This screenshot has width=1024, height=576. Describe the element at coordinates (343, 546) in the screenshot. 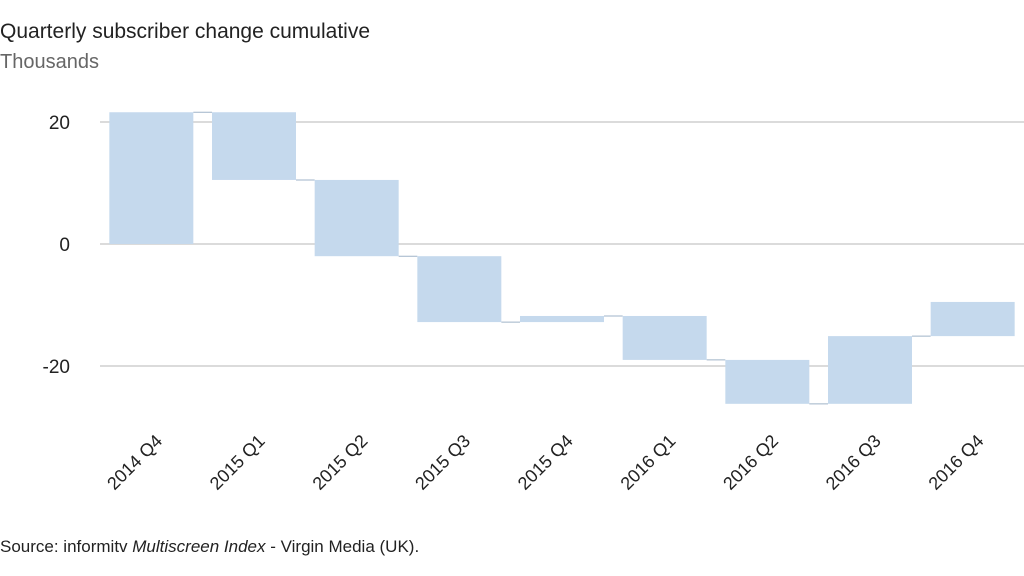

I see `source-text: - Virgin Media (UK).` at that location.